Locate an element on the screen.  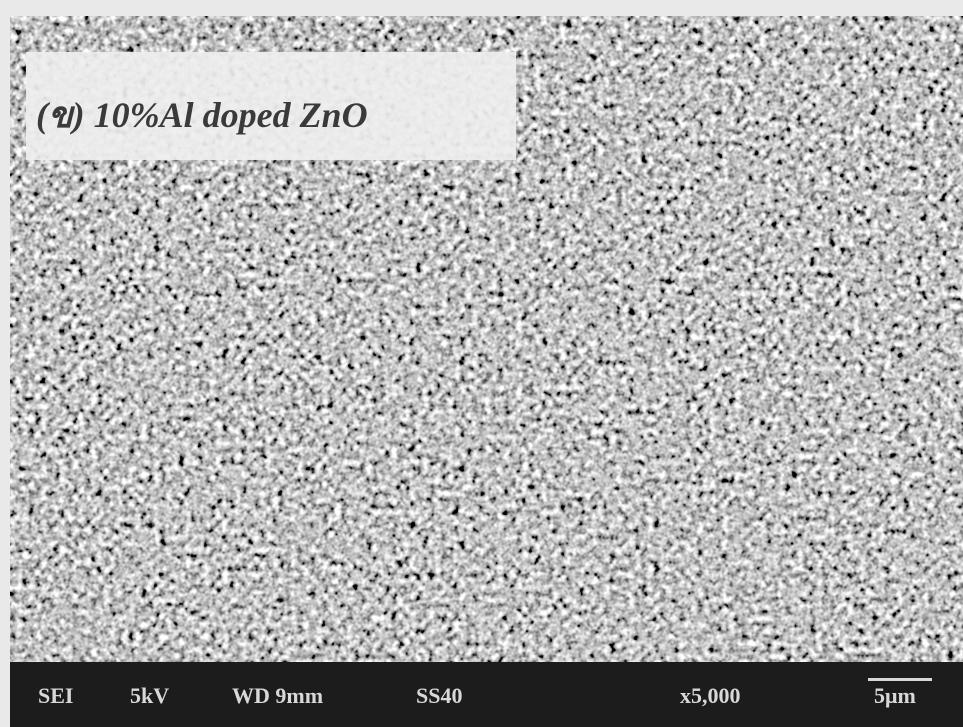
magnification: x5,000 is located at coordinates (710, 695).